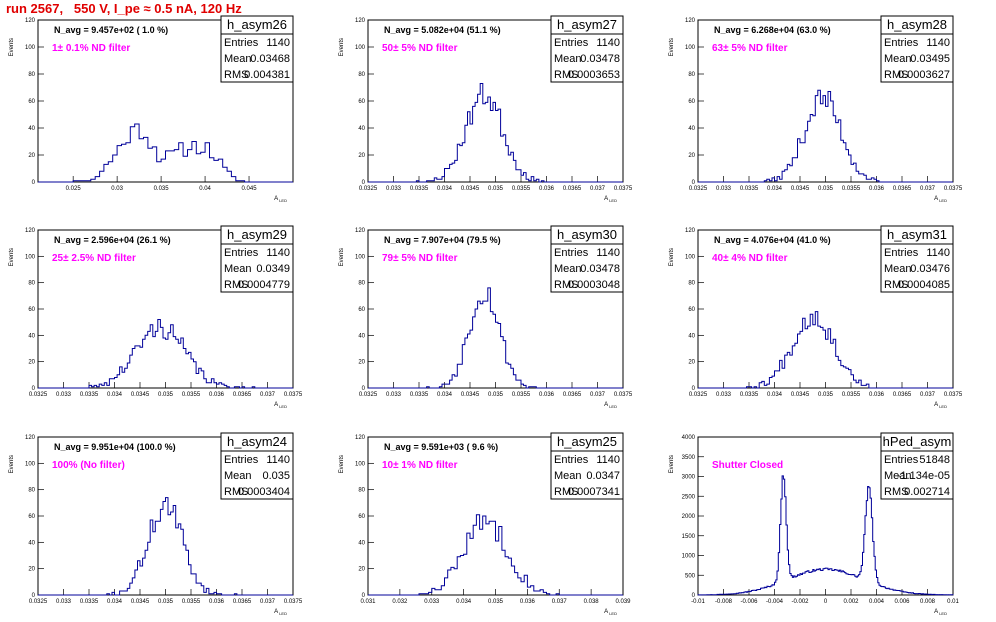 The height and width of the screenshot is (622, 996). I want to click on x-axis-label: A LED, so click(610, 199).